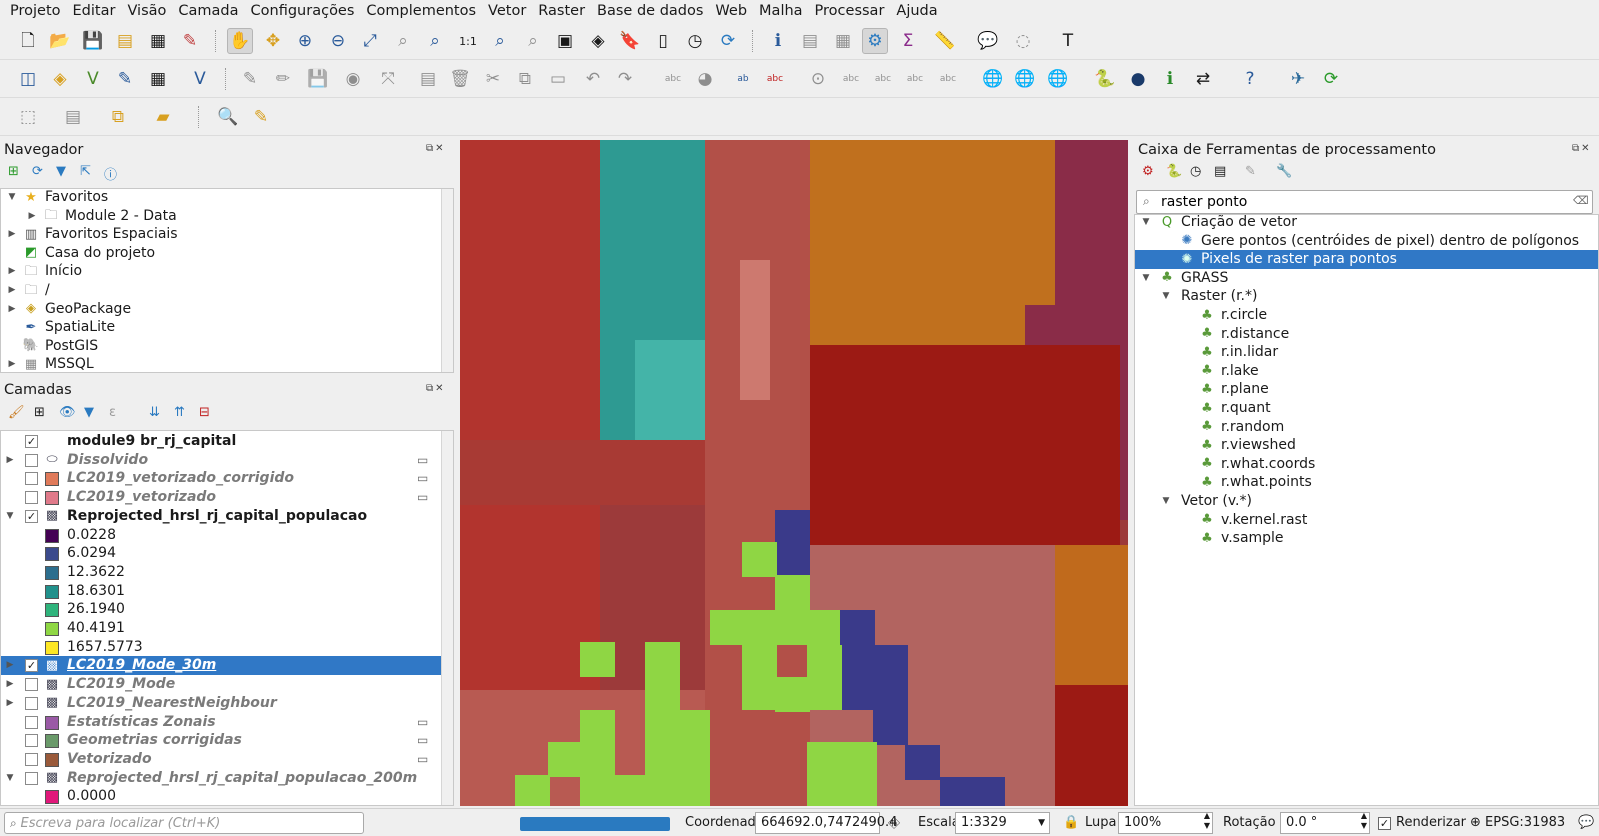 Image resolution: width=1599 pixels, height=836 pixels. What do you see at coordinates (125, 78) in the screenshot?
I see `digitize-icon: ✎` at bounding box center [125, 78].